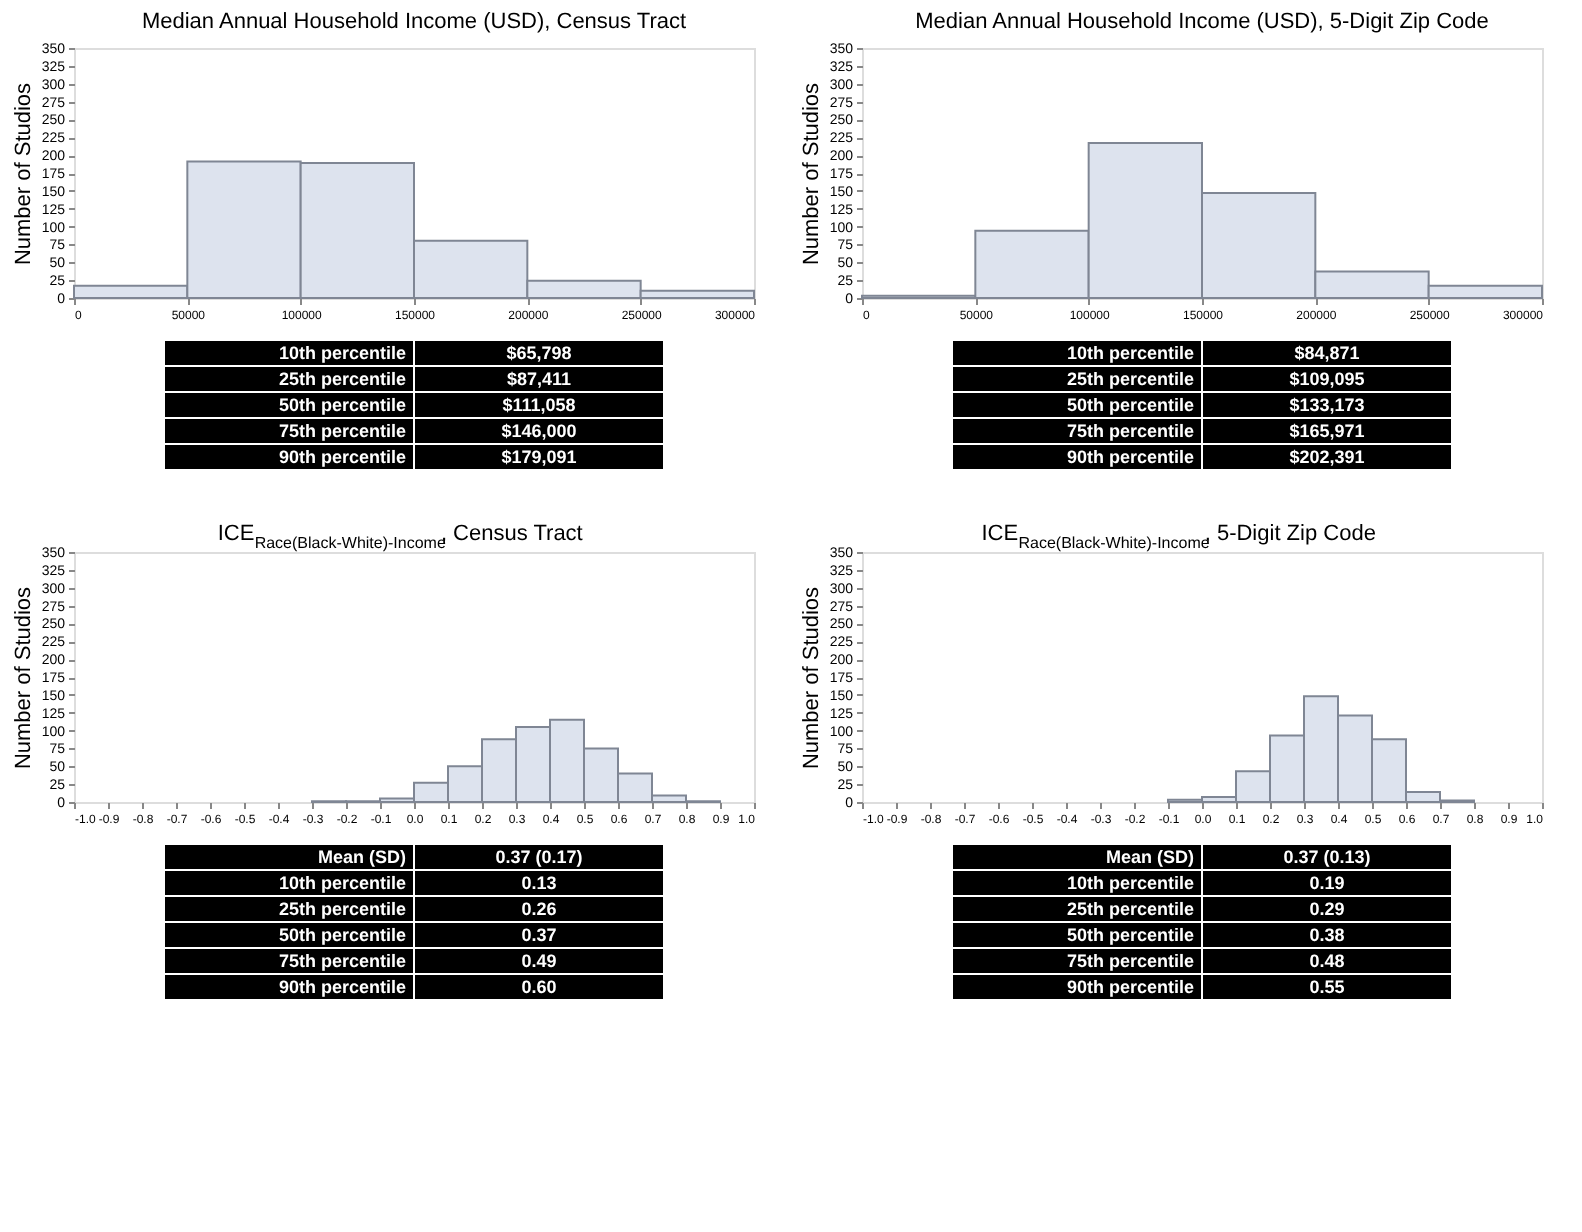 This screenshot has width=1582, height=1232. Describe the element at coordinates (539, 857) in the screenshot. I see `text: 0.37 (0.17)` at that location.